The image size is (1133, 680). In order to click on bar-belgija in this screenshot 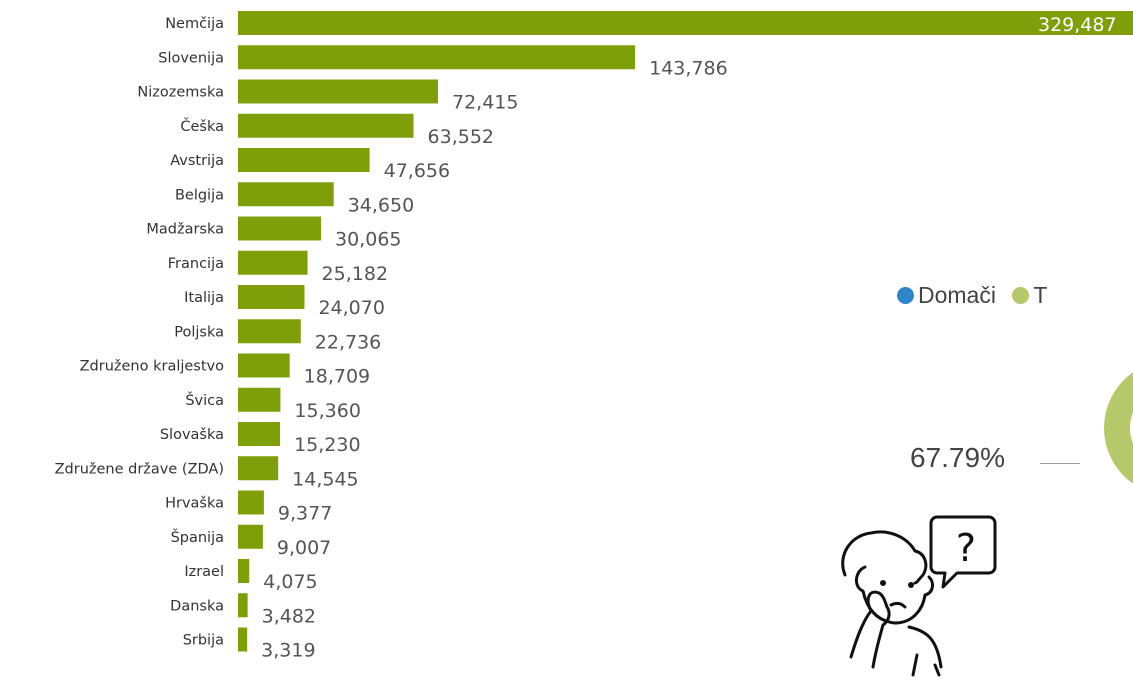, I will do `click(286, 194)`.